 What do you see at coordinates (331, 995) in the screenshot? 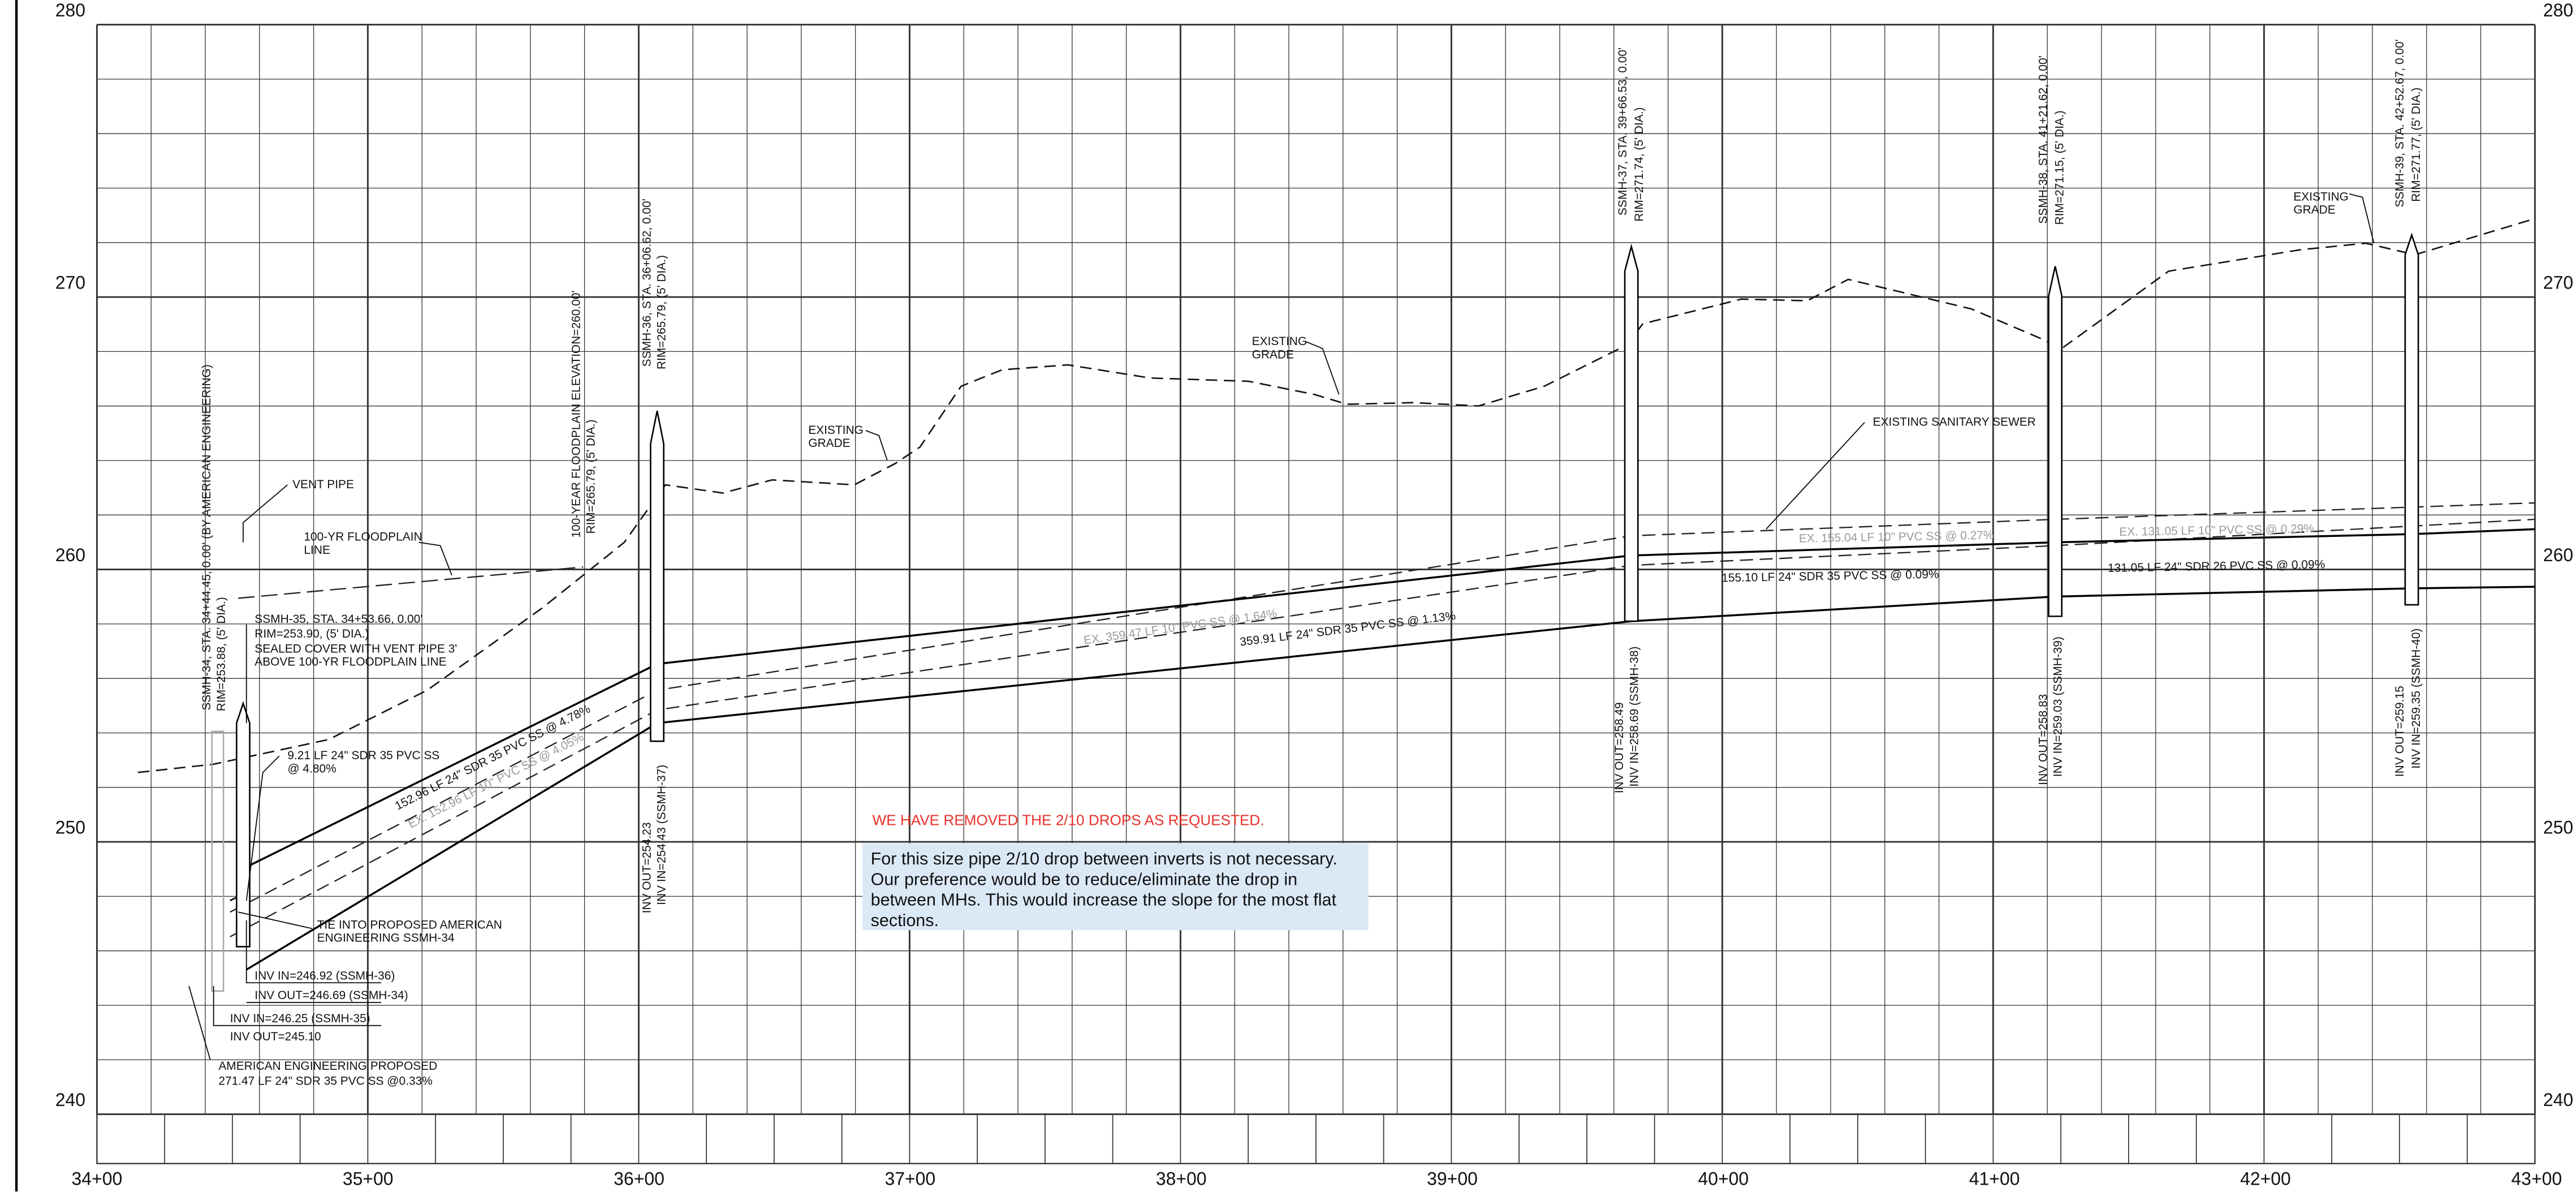
I see `annotation: INV OUT=246.69 (SSMH-34)` at bounding box center [331, 995].